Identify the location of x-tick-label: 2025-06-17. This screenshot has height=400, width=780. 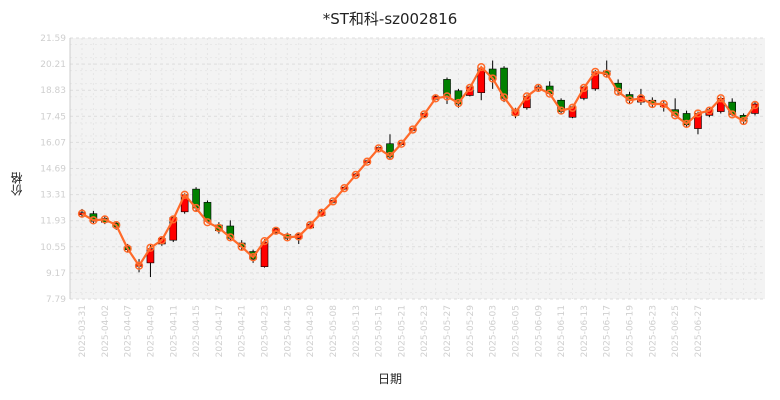
(608, 331).